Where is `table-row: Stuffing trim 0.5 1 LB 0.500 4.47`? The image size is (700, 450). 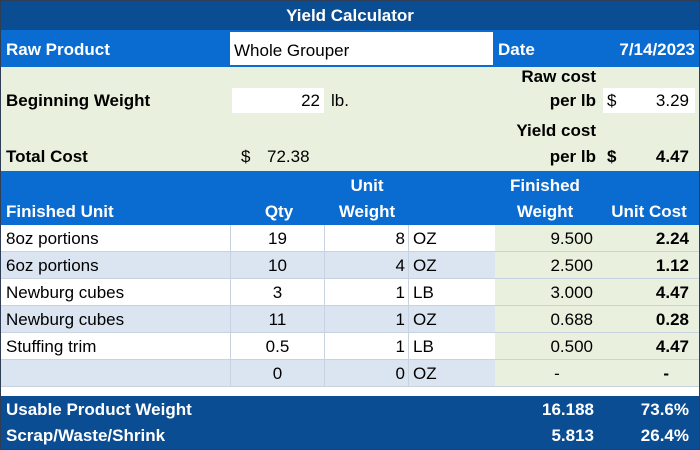 table-row: Stuffing trim 0.5 1 LB 0.500 4.47 is located at coordinates (350, 346).